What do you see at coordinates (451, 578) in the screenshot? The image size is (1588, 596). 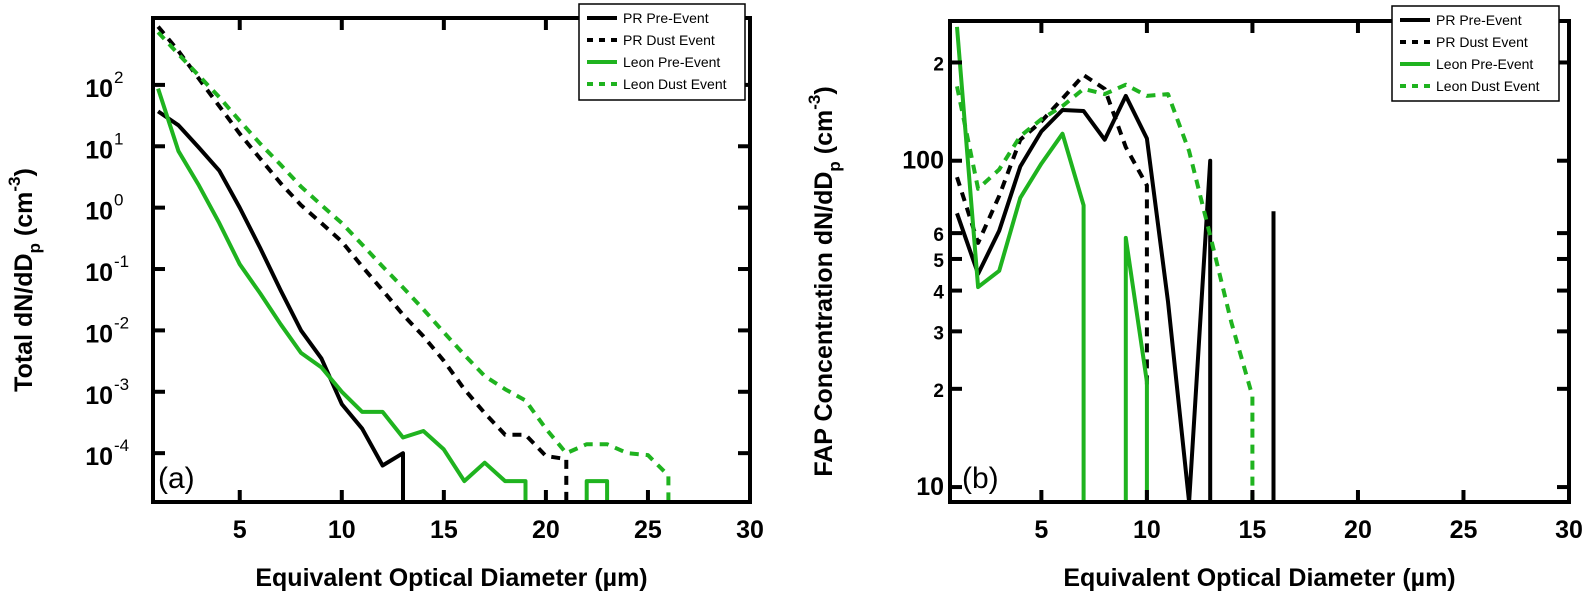 I see `panel-a-x-axis-title: Equivalent Optical Diameter (µm)` at bounding box center [451, 578].